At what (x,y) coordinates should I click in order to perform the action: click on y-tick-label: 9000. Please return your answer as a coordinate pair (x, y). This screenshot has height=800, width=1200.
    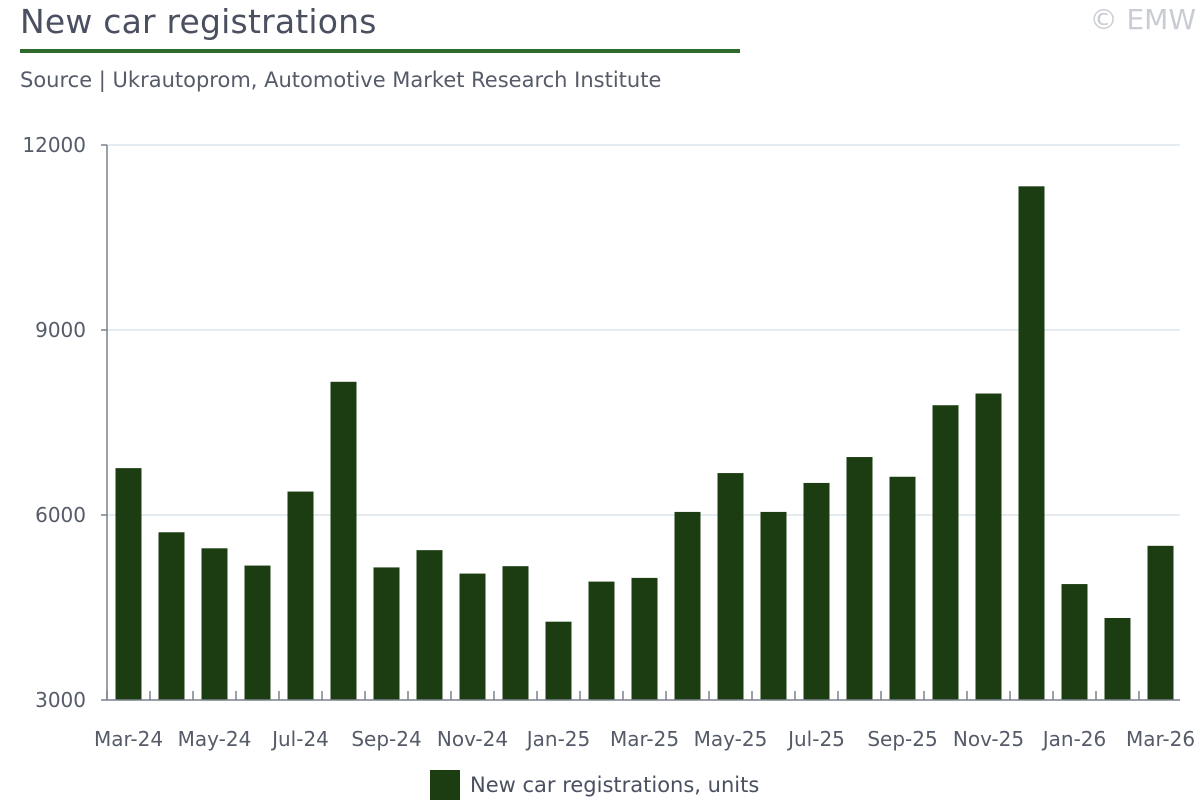
    Looking at the image, I should click on (60, 330).